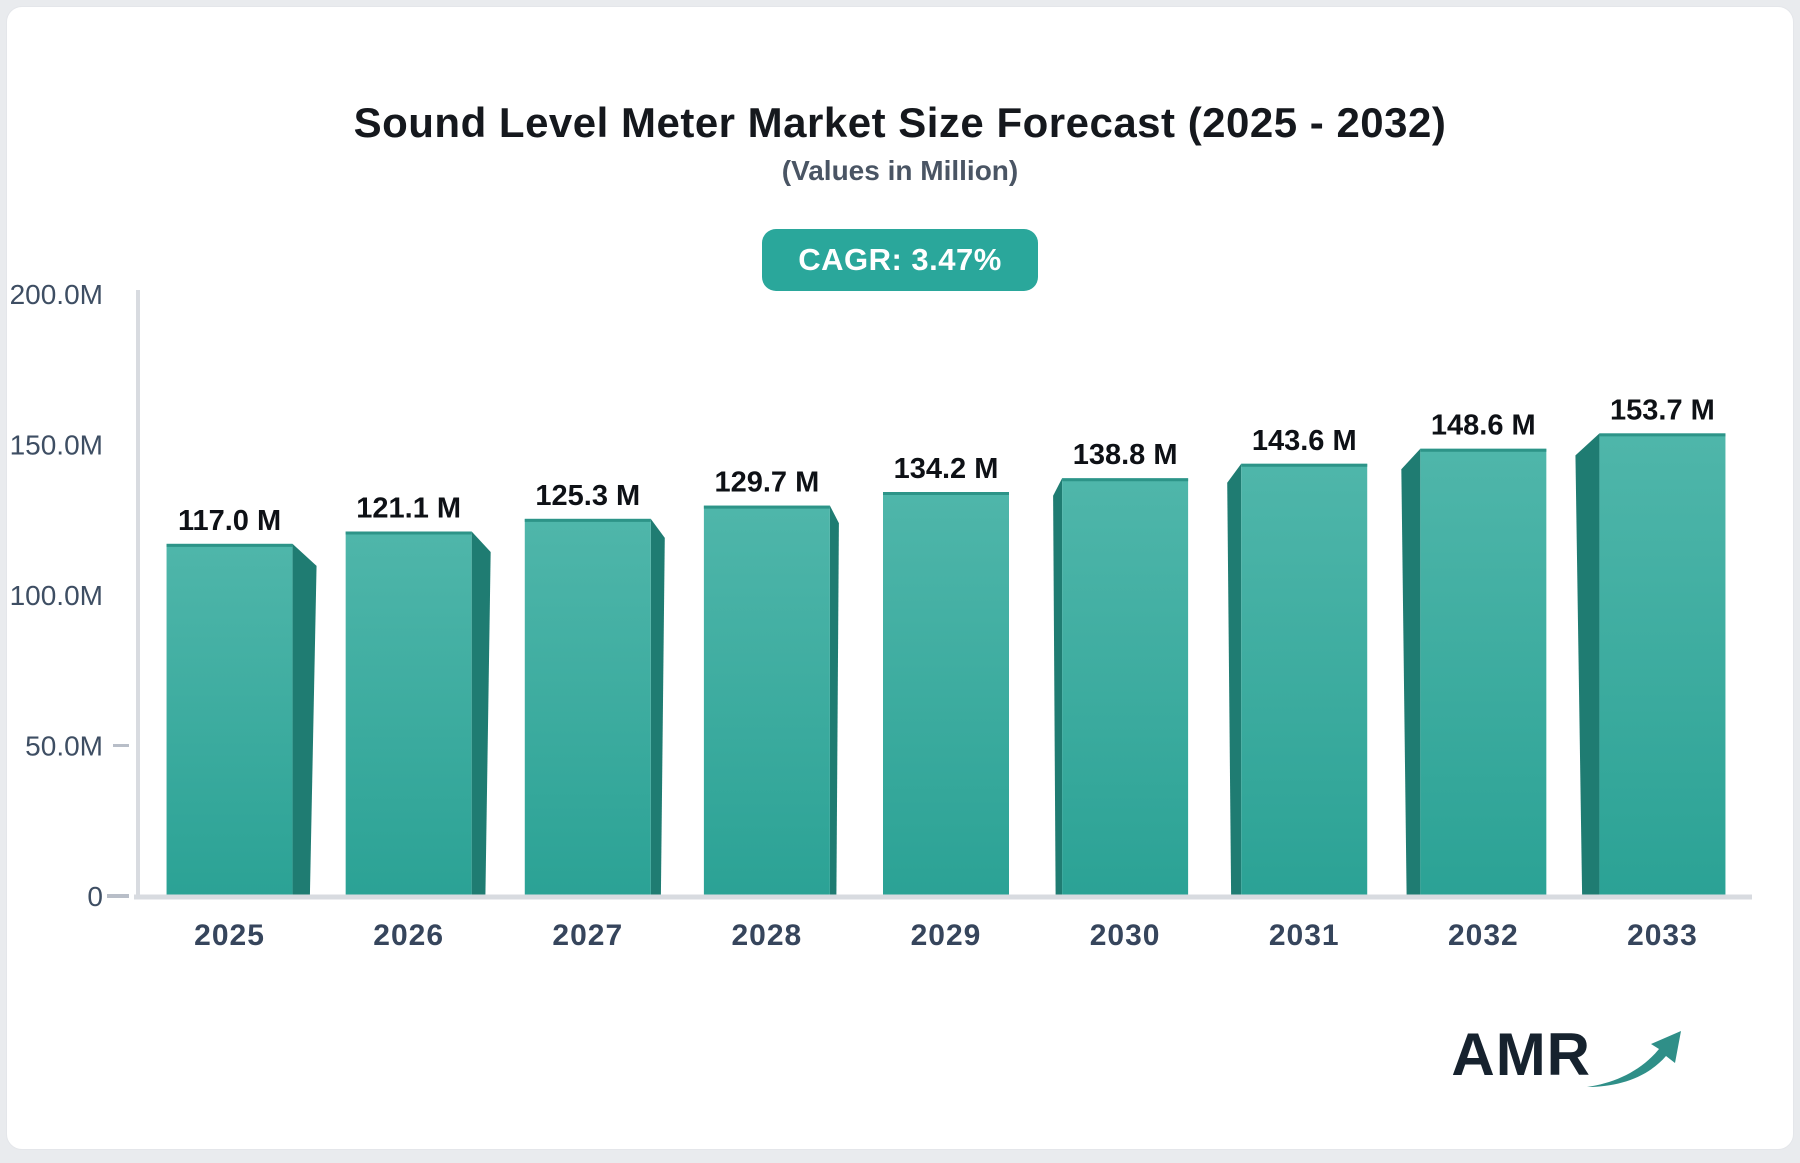 The width and height of the screenshot is (1800, 1163). Describe the element at coordinates (1635, 1061) in the screenshot. I see `growth-arrow-icon` at that location.